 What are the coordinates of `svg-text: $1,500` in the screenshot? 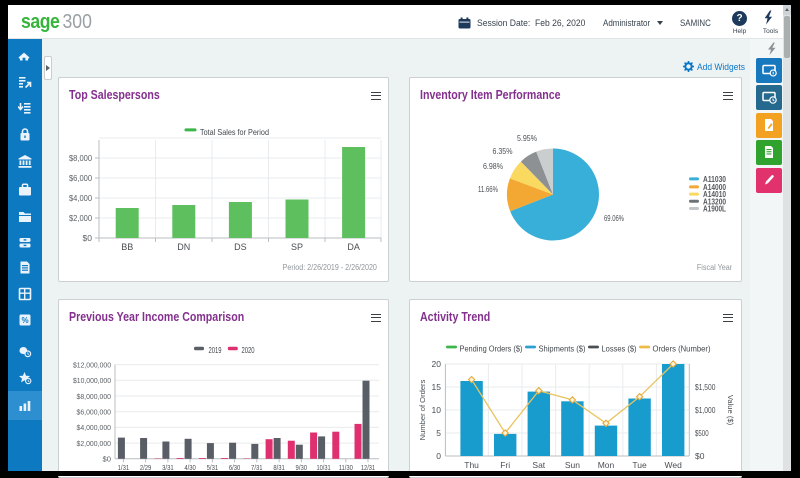 It's located at (705, 387).